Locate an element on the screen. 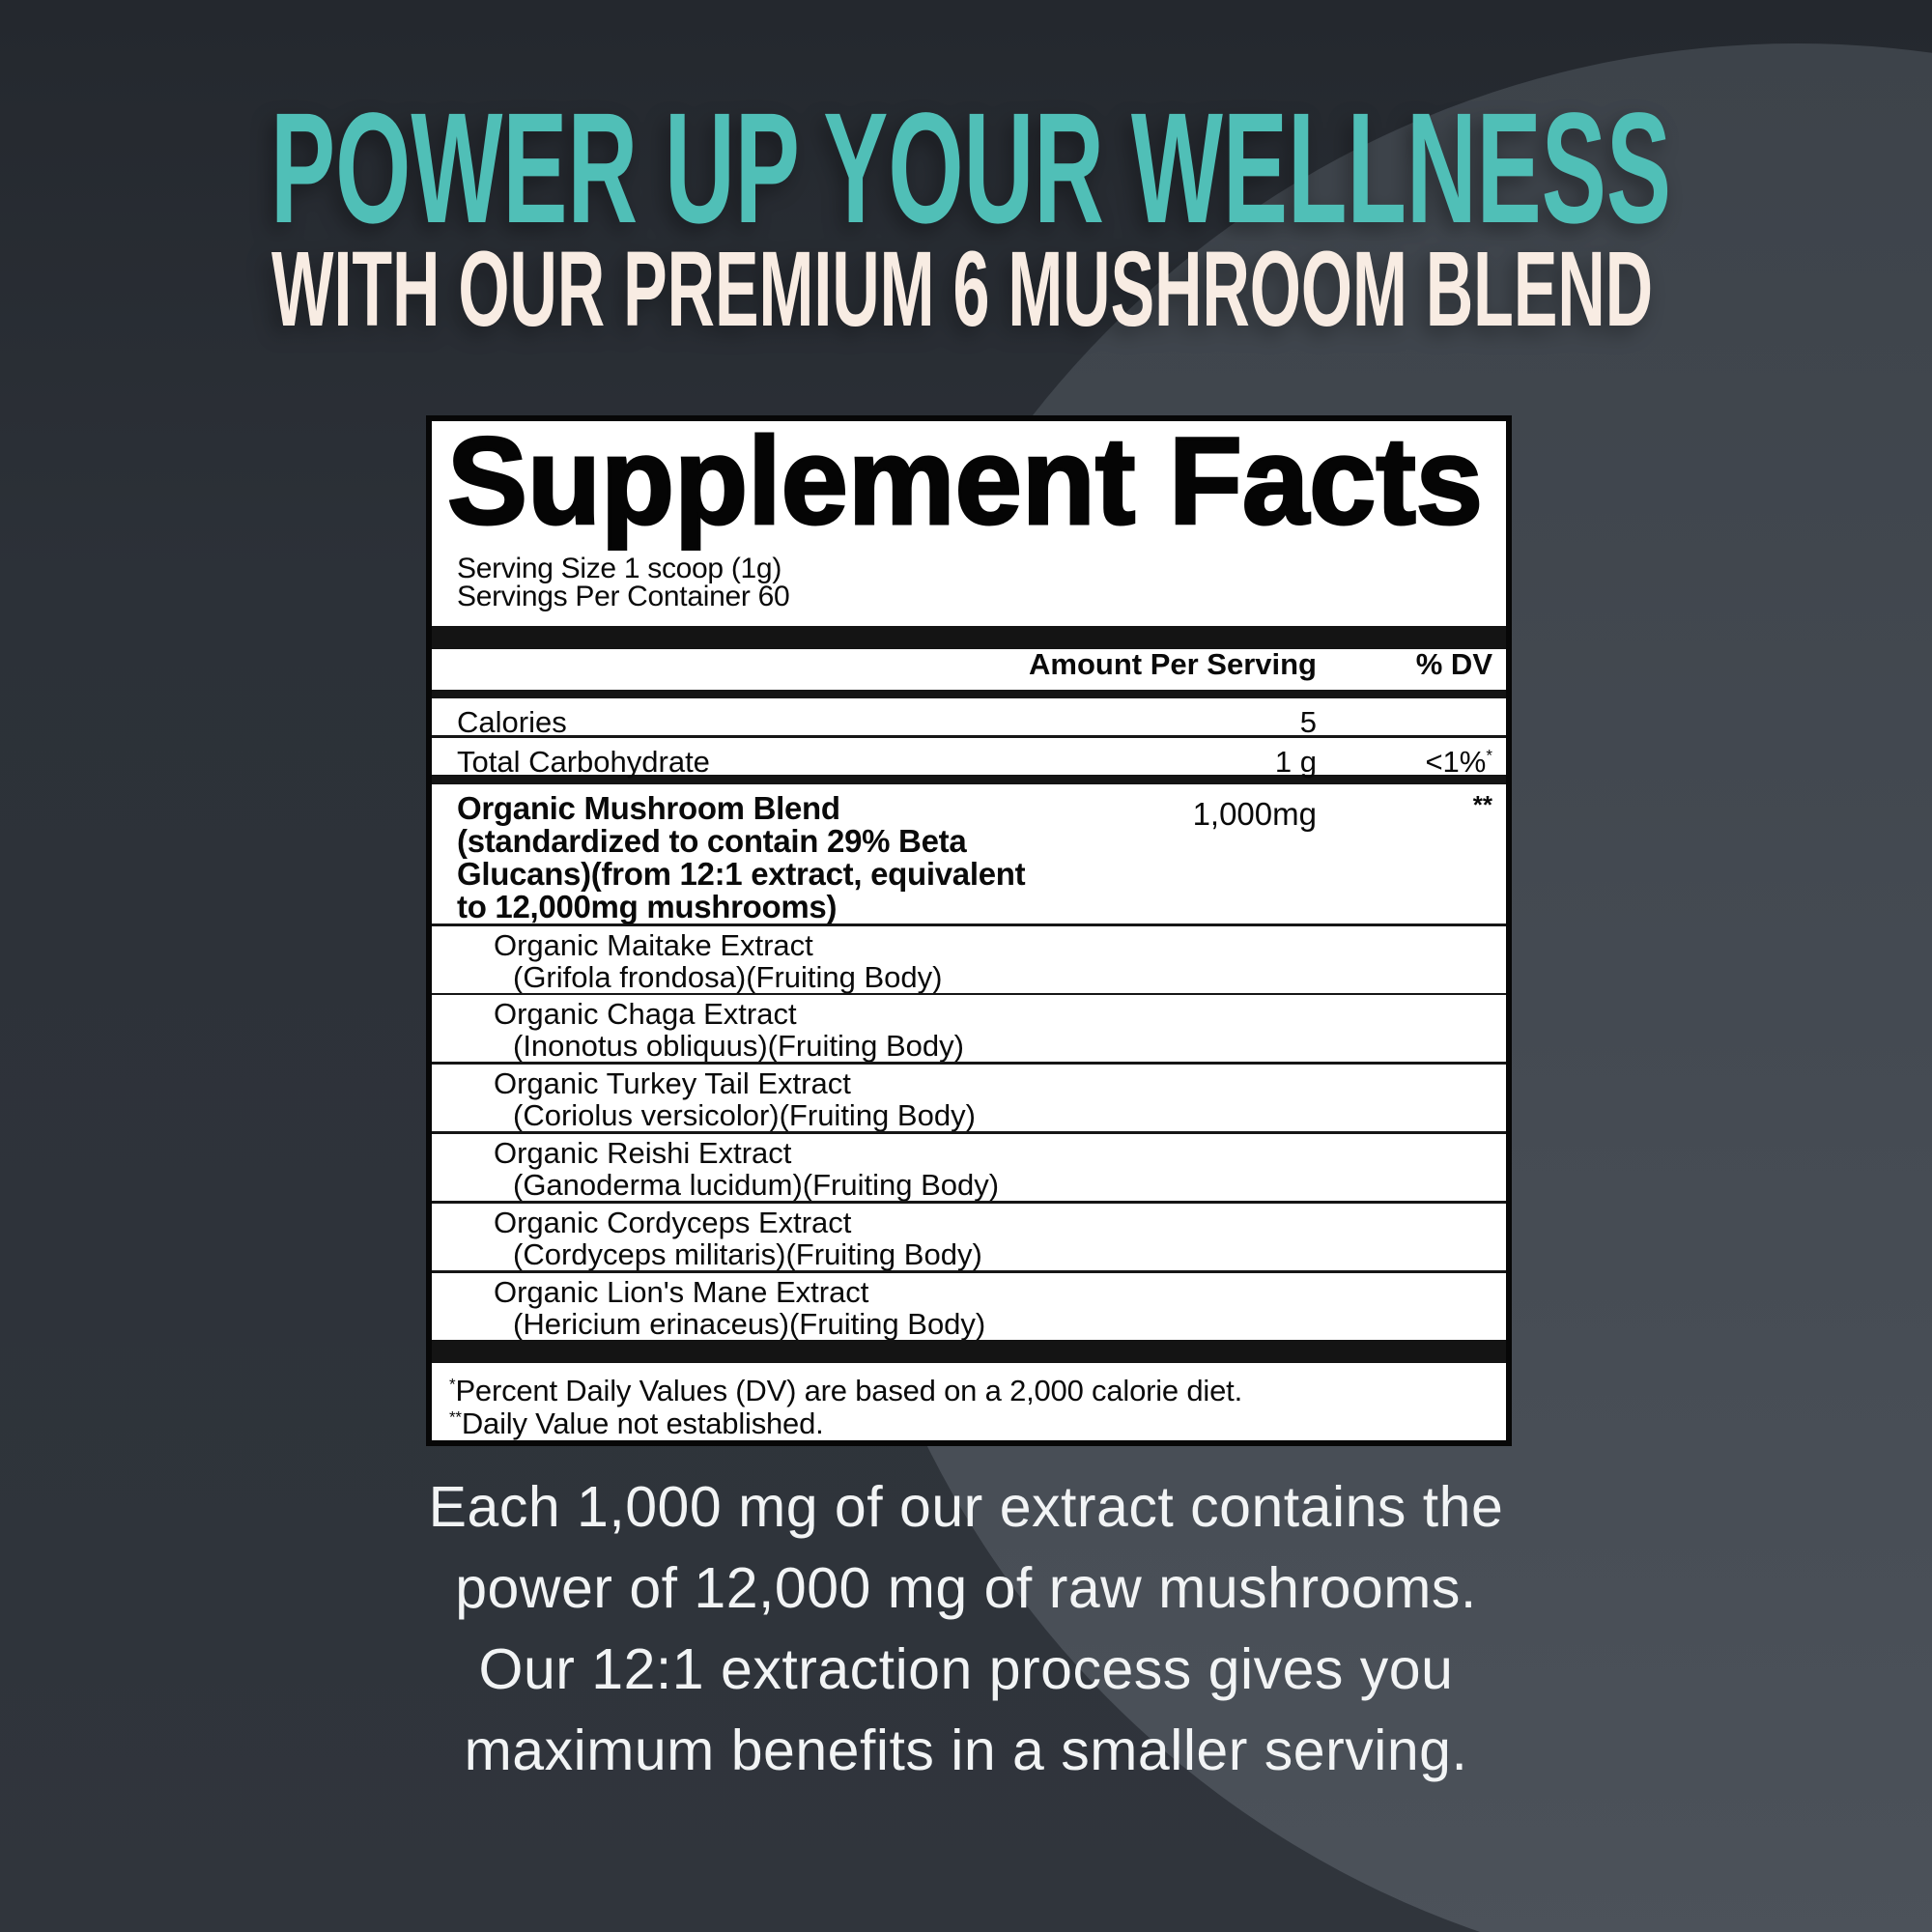 The height and width of the screenshot is (1932, 1932). ingredient-name: Organic Turkey Tail Extract is located at coordinates (672, 1083).